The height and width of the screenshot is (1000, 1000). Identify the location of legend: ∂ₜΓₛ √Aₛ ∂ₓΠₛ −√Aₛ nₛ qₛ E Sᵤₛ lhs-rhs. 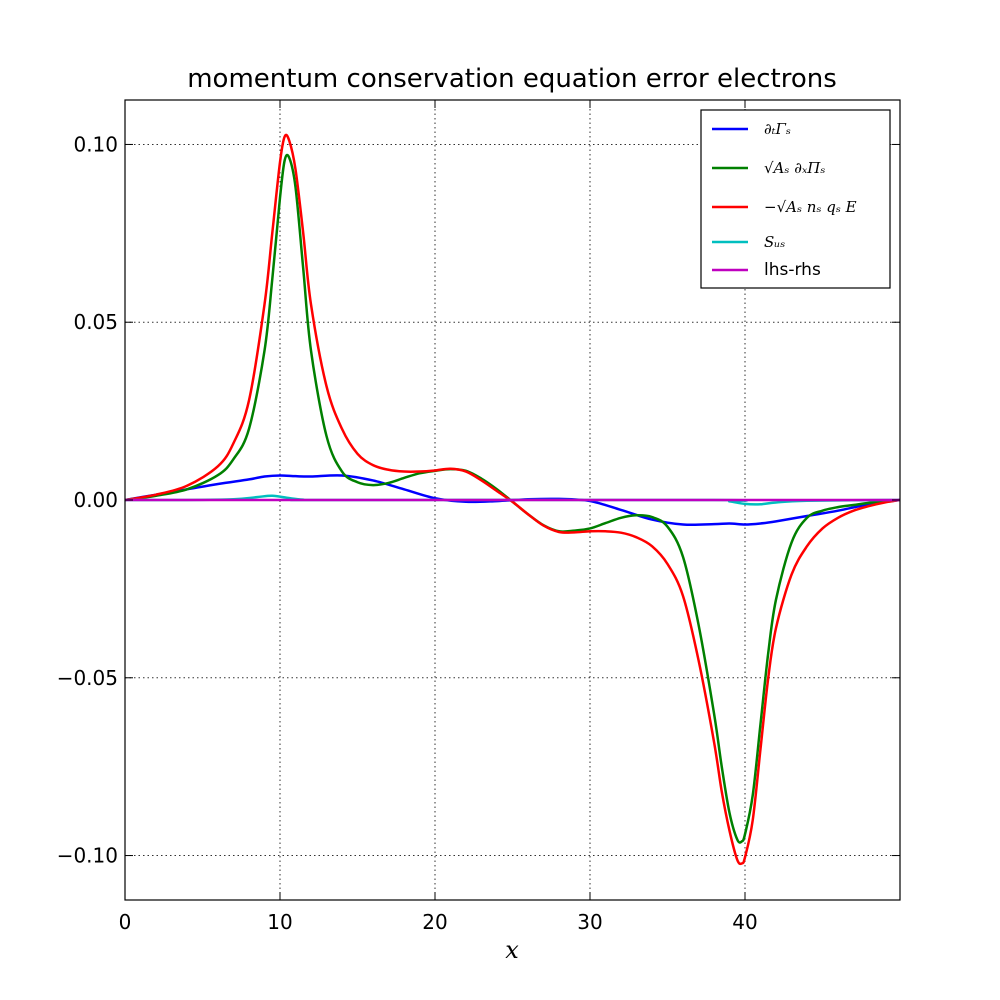
(795, 199).